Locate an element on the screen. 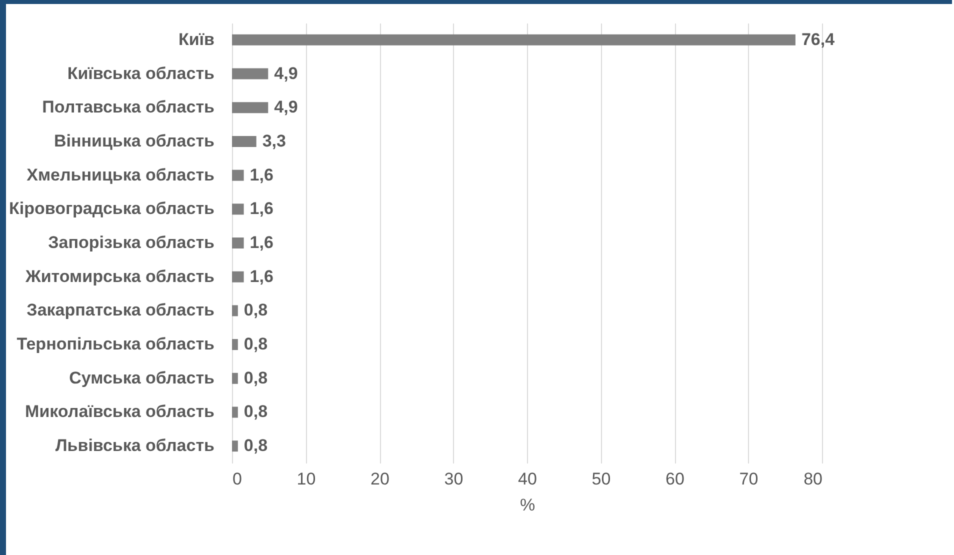 Image resolution: width=954 pixels, height=555 pixels. y-tick-label: Миколаївська область is located at coordinates (119, 412).